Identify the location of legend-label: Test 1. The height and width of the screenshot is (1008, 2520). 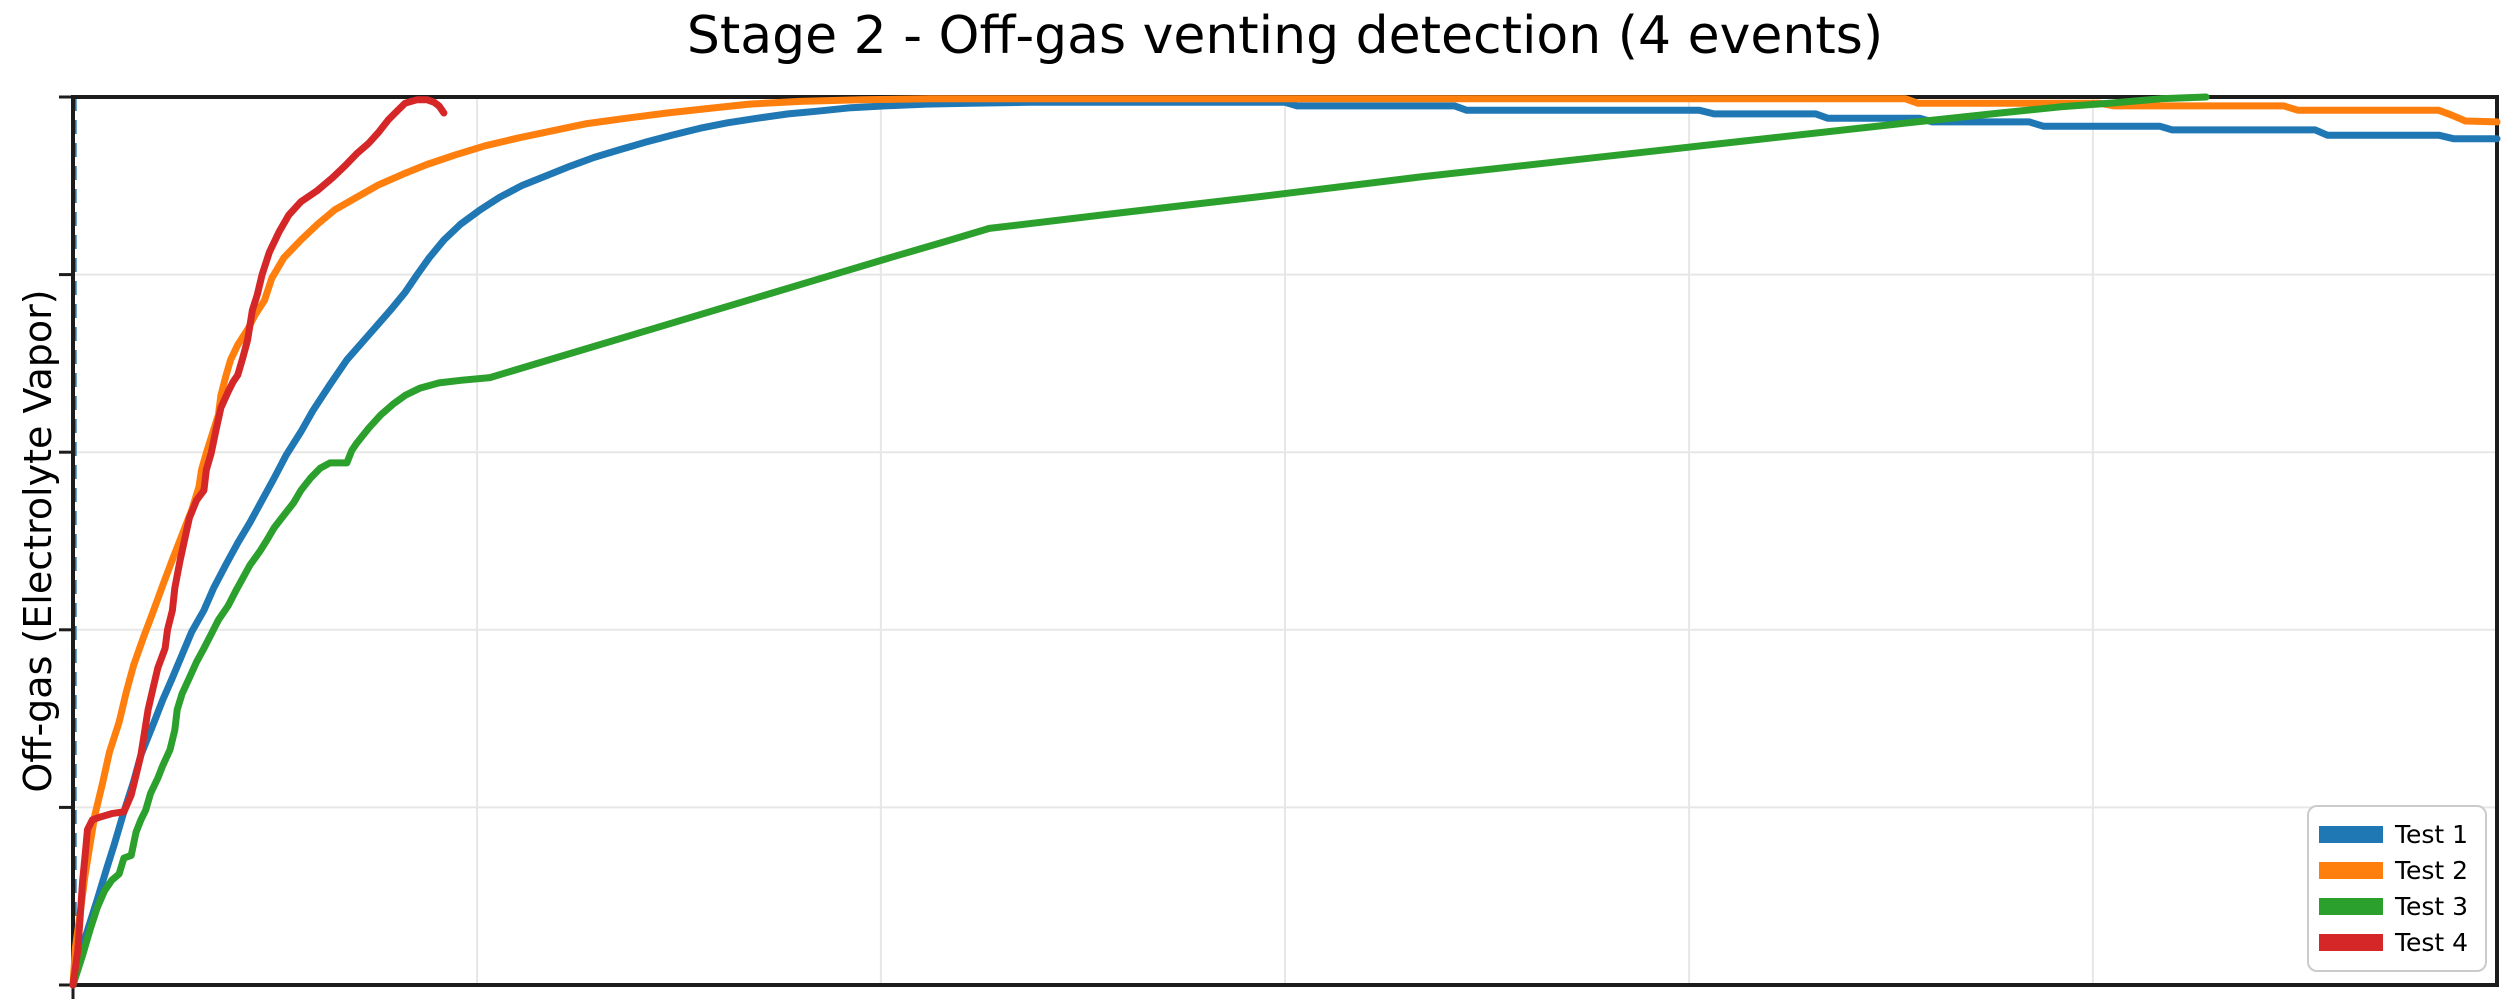
(2432, 834).